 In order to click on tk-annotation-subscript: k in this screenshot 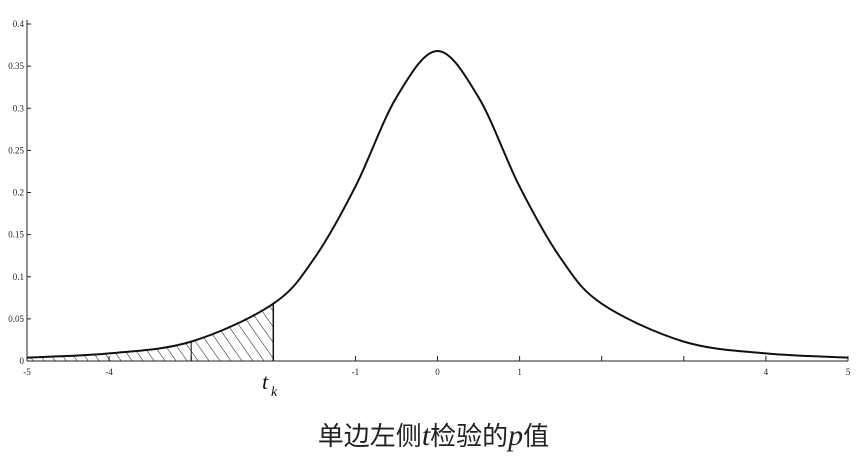, I will do `click(274, 392)`.